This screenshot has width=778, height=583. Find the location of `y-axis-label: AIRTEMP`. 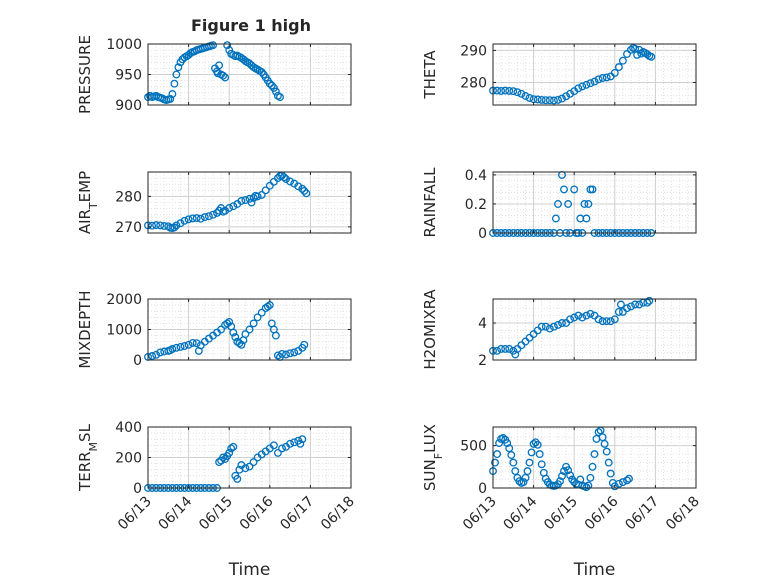

y-axis-label: AIRTEMP is located at coordinates (88, 202).